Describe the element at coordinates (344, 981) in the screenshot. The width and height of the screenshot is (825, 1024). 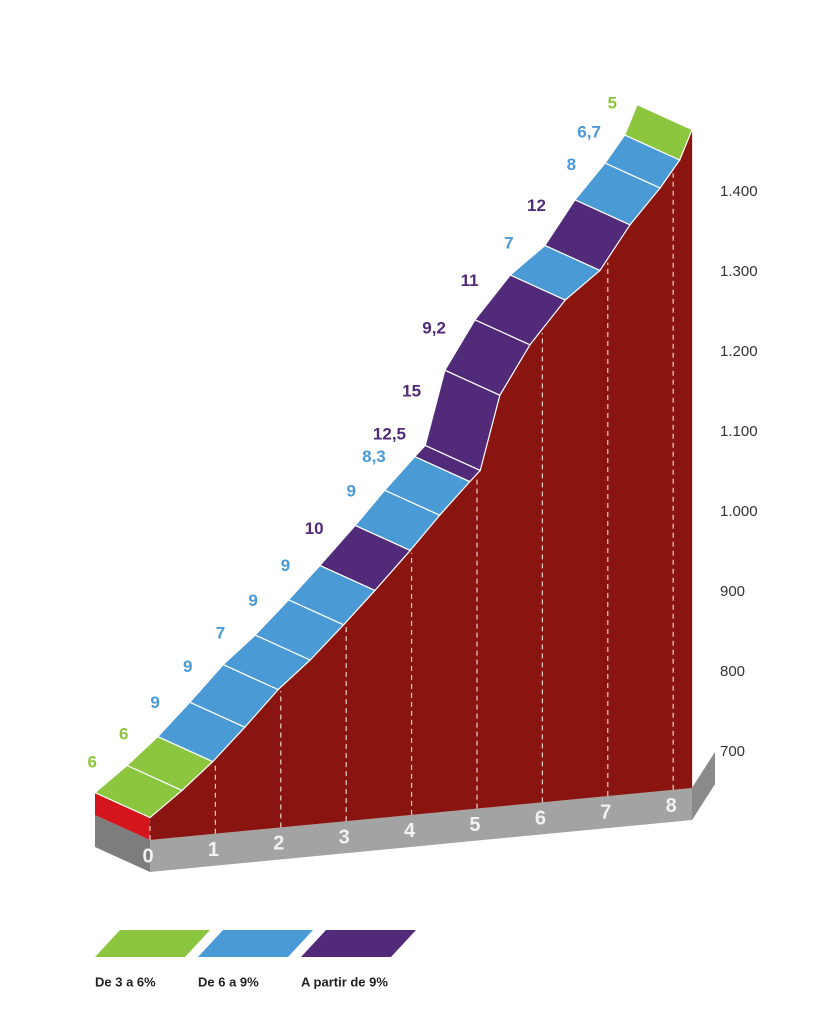
I see `legend-label: A partir de 9%` at that location.